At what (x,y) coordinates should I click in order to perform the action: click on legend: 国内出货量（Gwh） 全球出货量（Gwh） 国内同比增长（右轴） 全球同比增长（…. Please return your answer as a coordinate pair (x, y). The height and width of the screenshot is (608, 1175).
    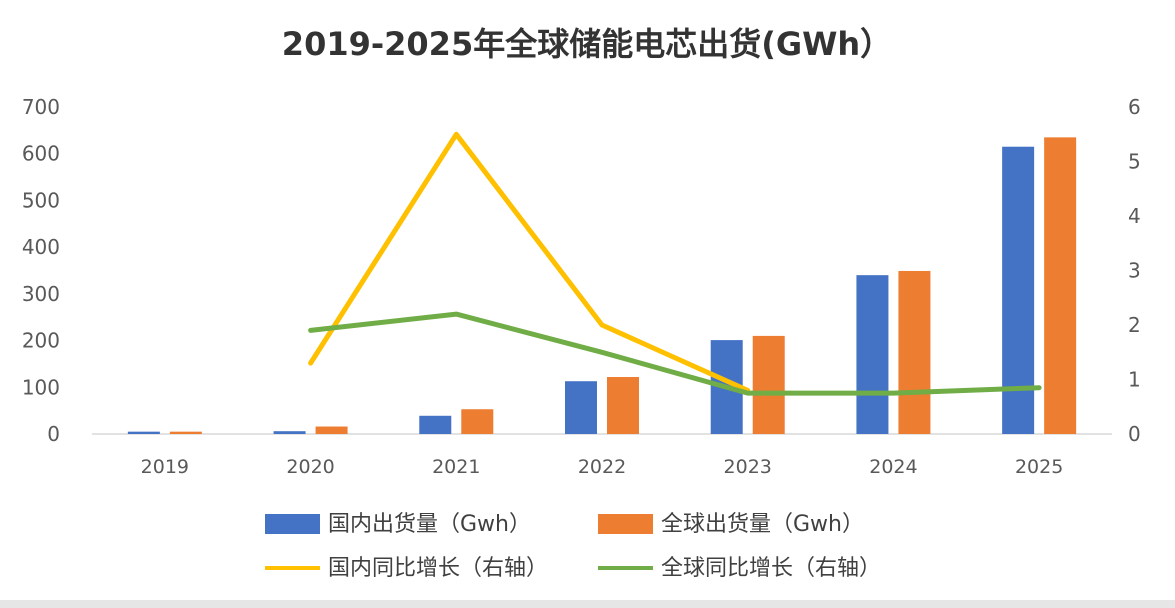
    Looking at the image, I should click on (573, 546).